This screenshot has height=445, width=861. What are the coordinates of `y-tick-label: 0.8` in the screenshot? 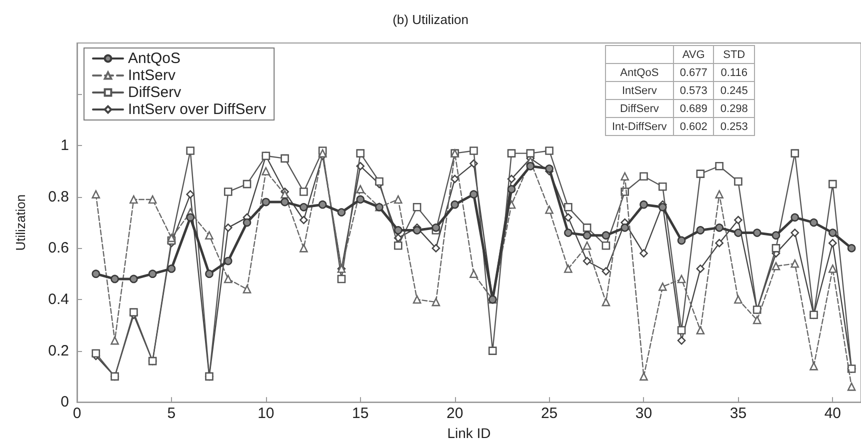 It's located at (58, 197).